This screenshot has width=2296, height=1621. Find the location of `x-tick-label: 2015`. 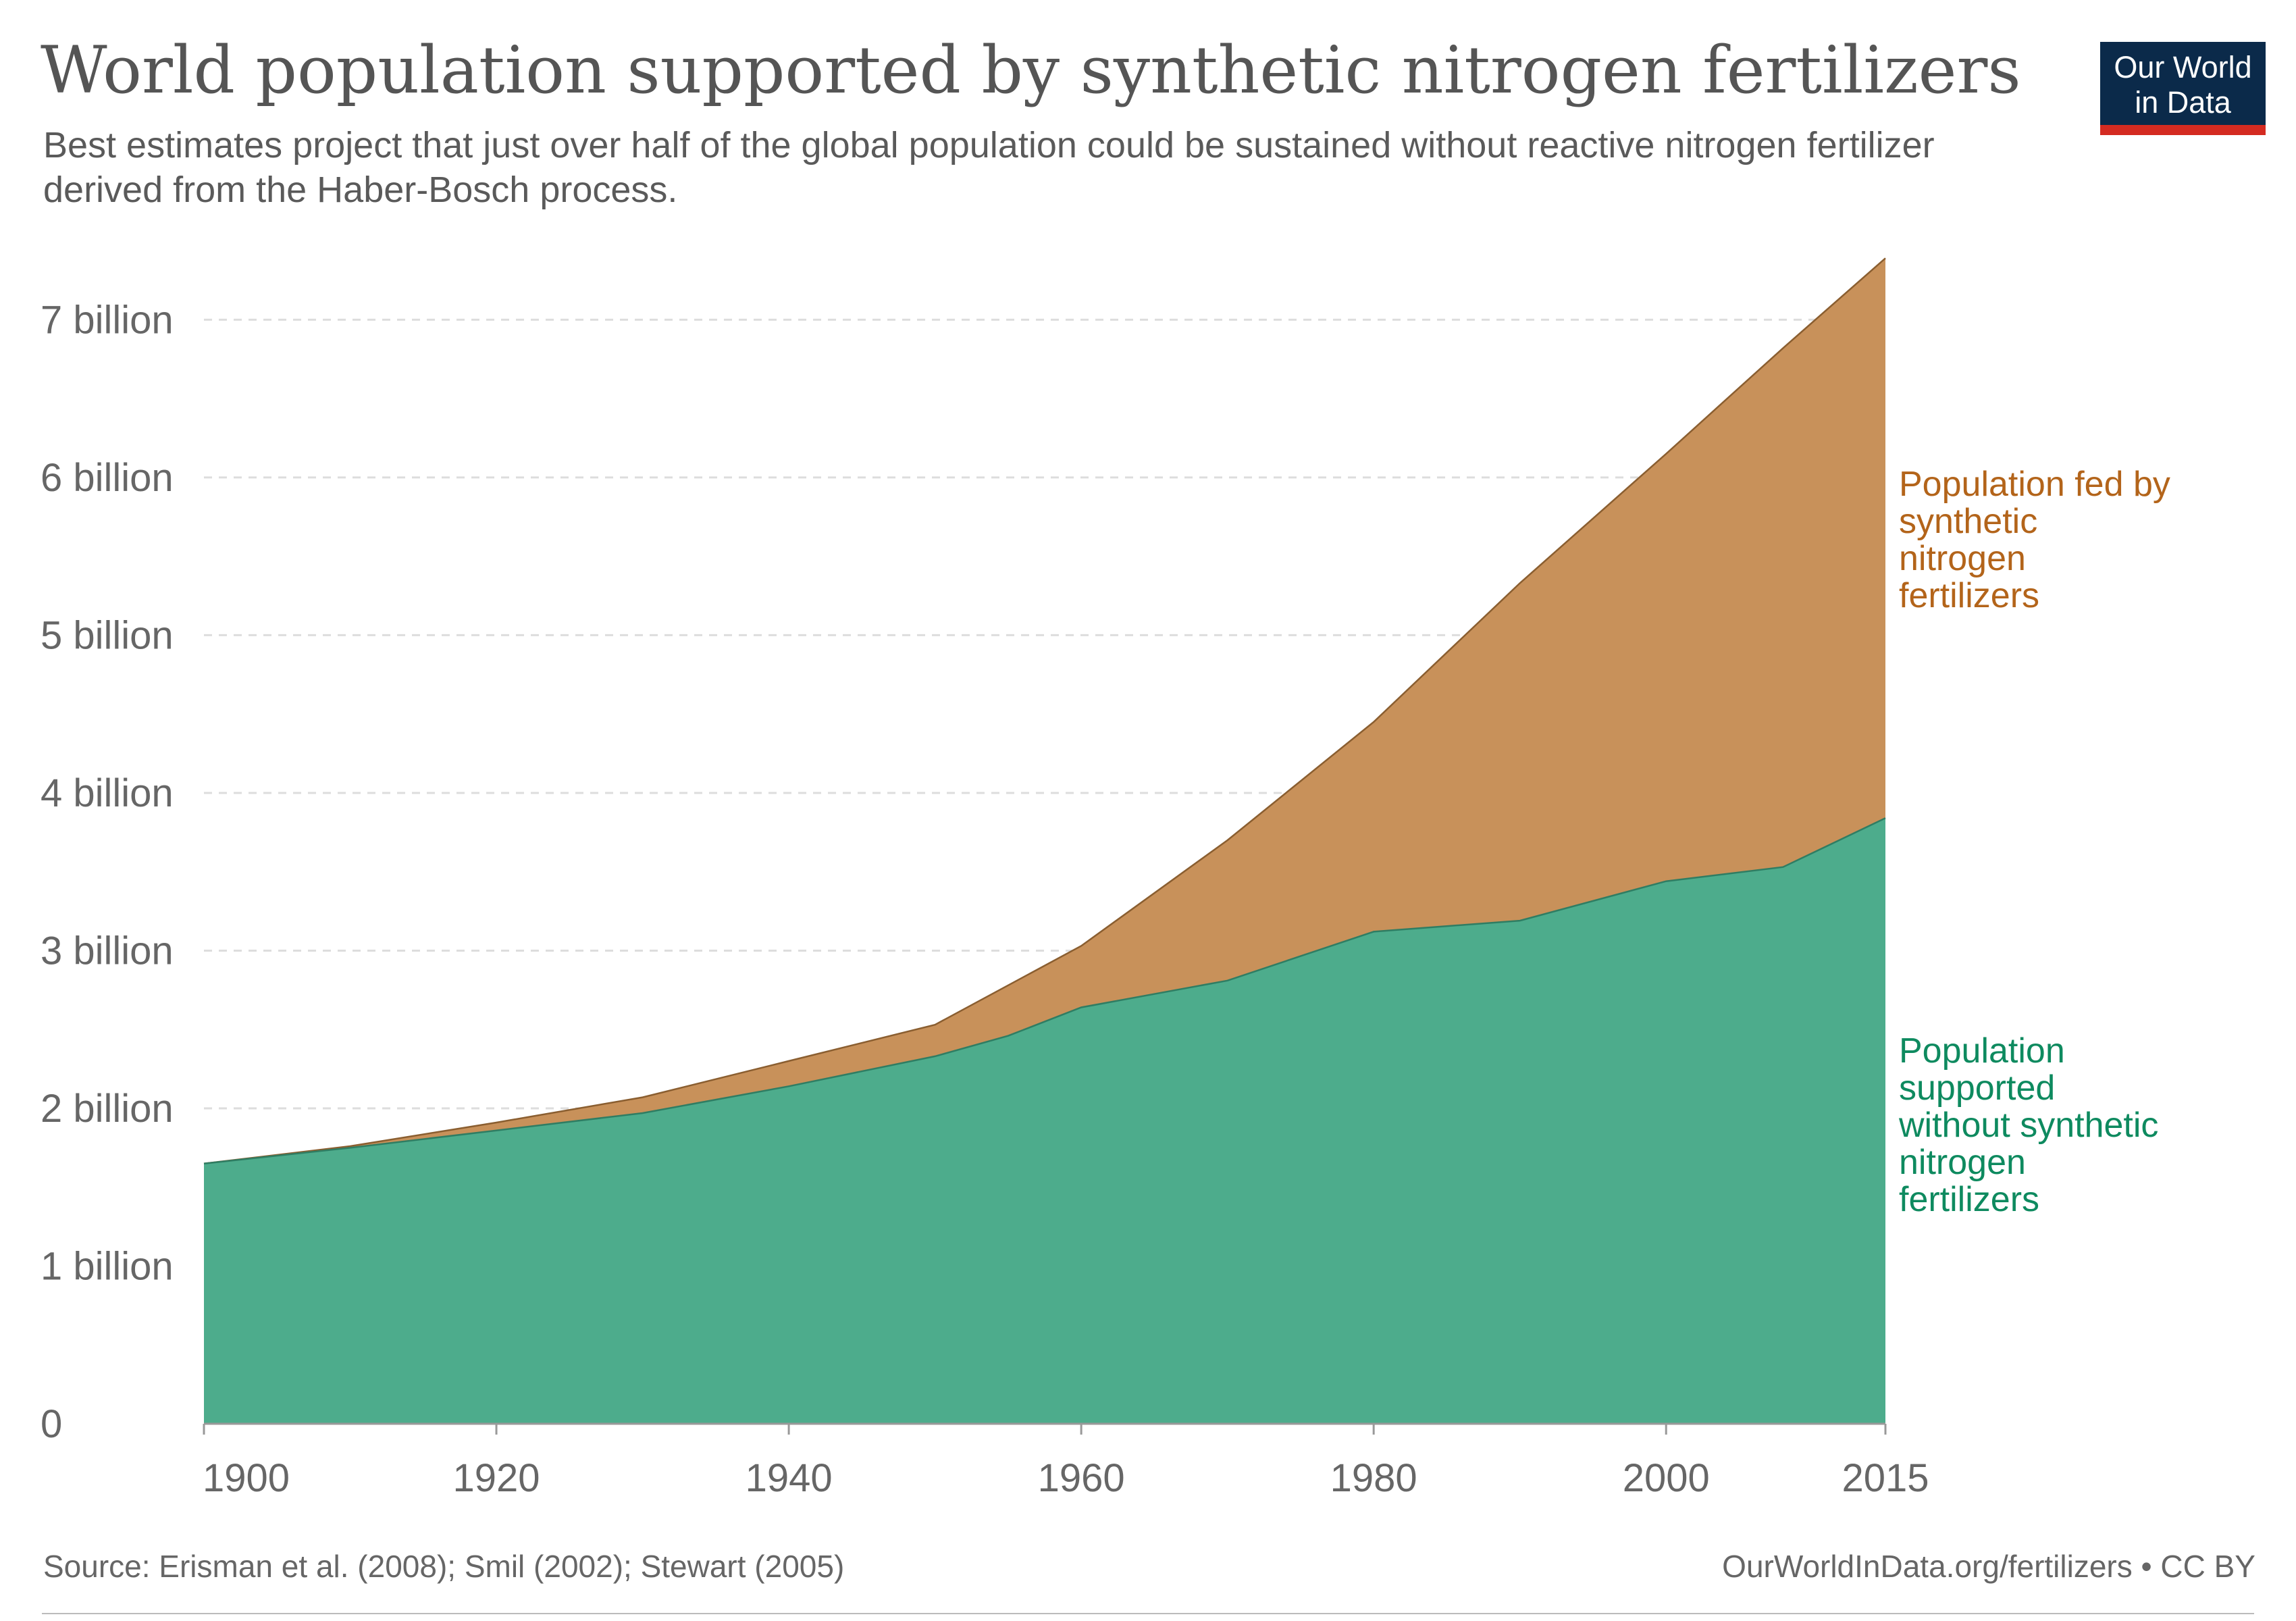

x-tick-label: 2015 is located at coordinates (1885, 1478).